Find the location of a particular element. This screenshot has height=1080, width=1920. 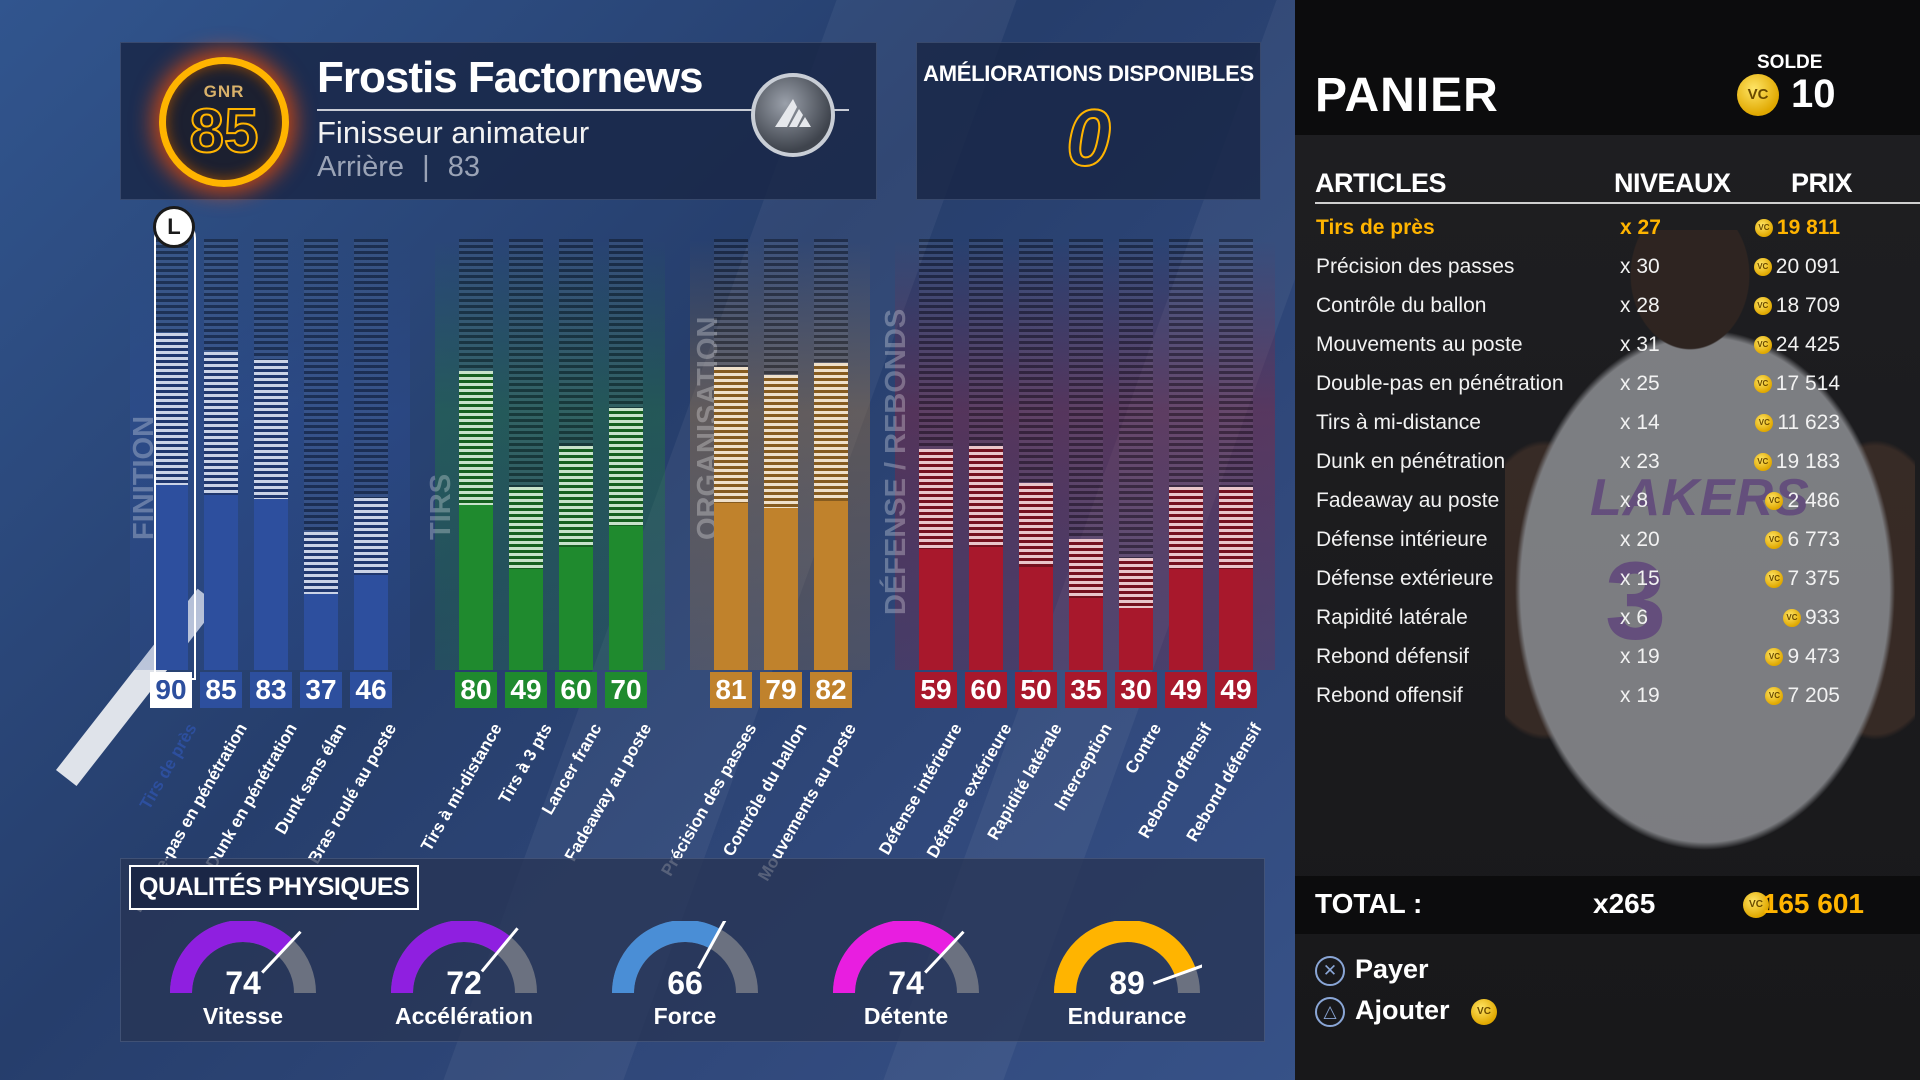

cart-row: Défense extérieure x 15 VC 7 375 is located at coordinates (1607, 583).